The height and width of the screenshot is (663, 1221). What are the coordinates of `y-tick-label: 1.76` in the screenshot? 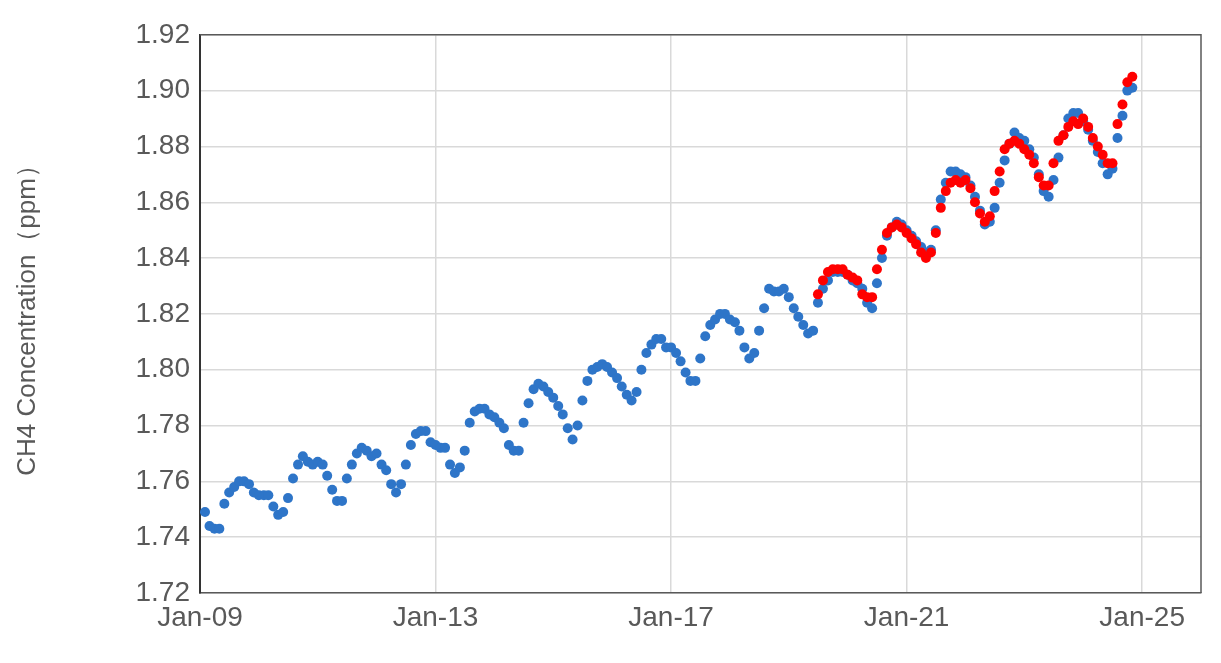 It's located at (162, 480).